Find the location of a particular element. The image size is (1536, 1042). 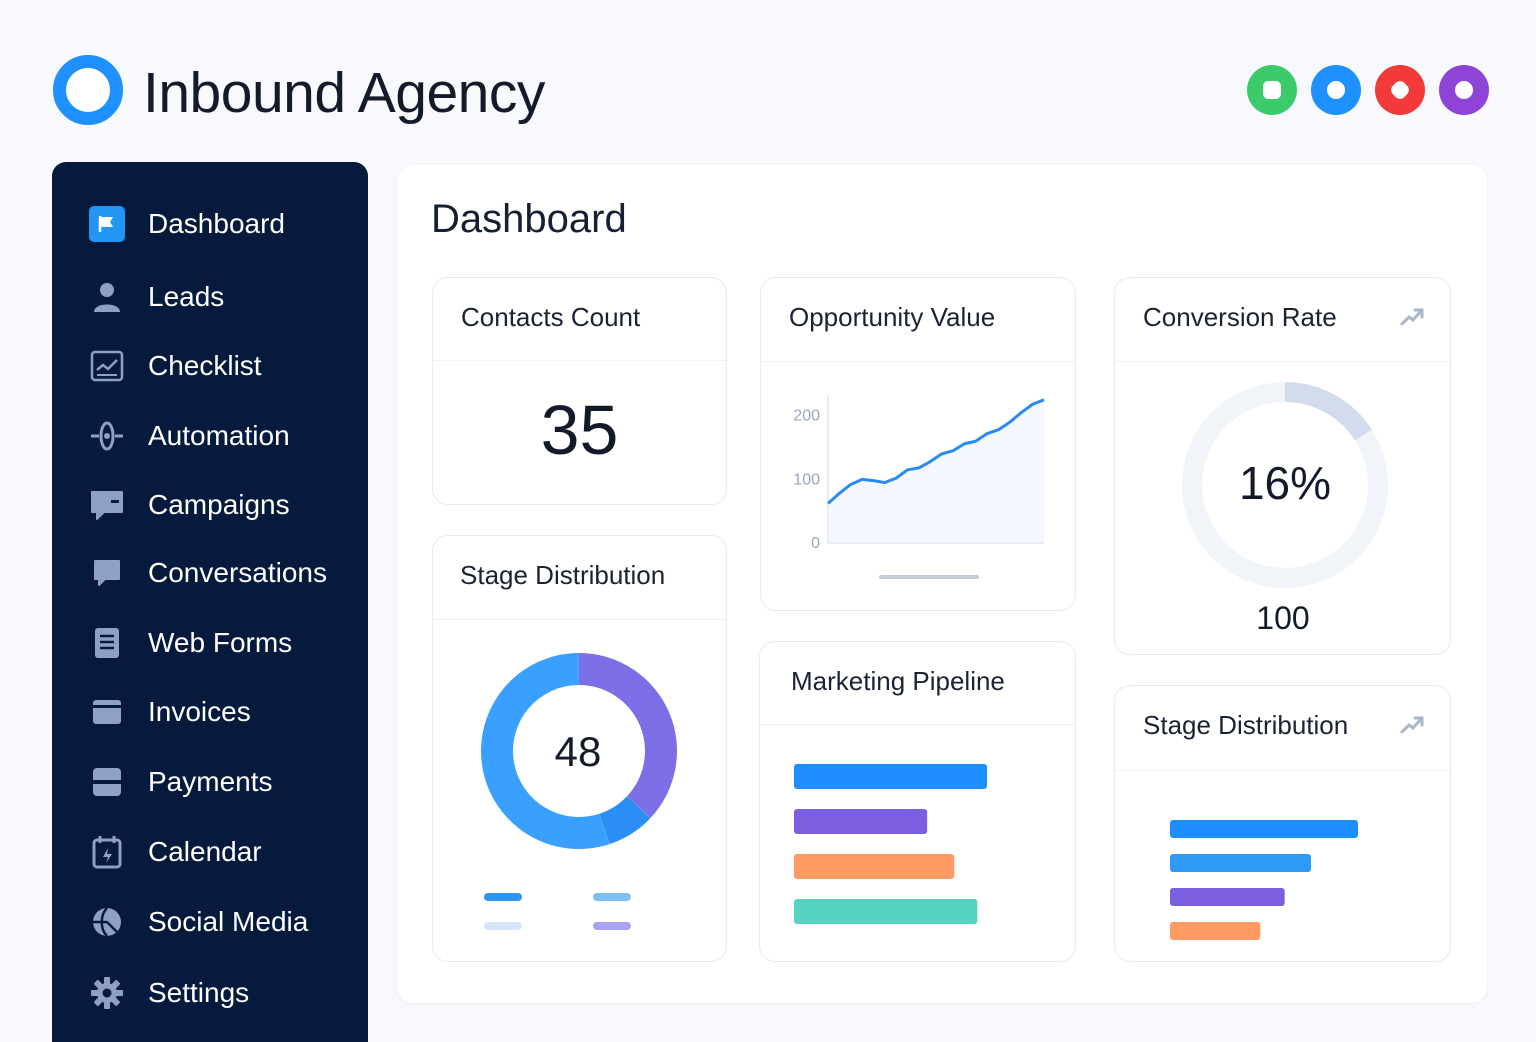

y-tick-label: 200 is located at coordinates (806, 416).